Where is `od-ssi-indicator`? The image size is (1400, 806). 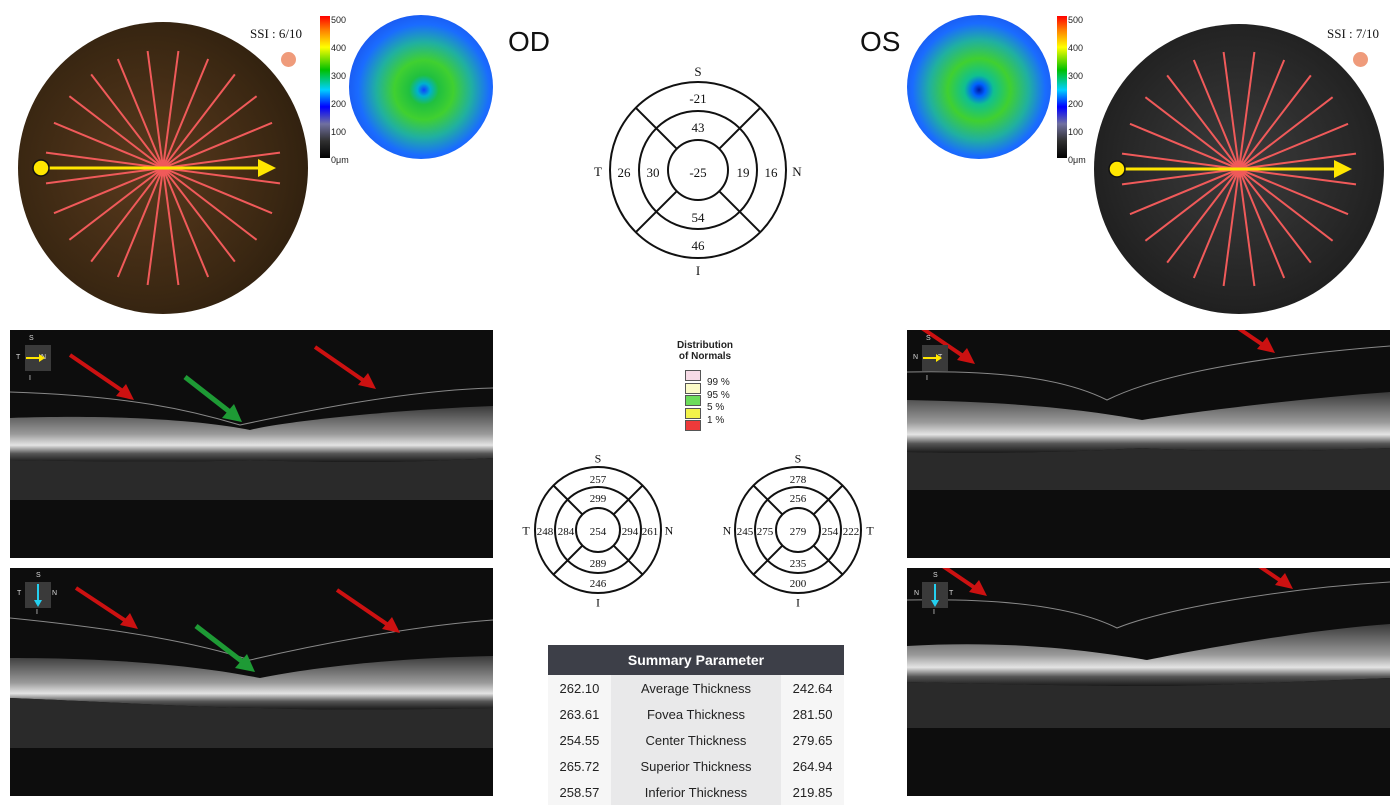 od-ssi-indicator is located at coordinates (288, 59).